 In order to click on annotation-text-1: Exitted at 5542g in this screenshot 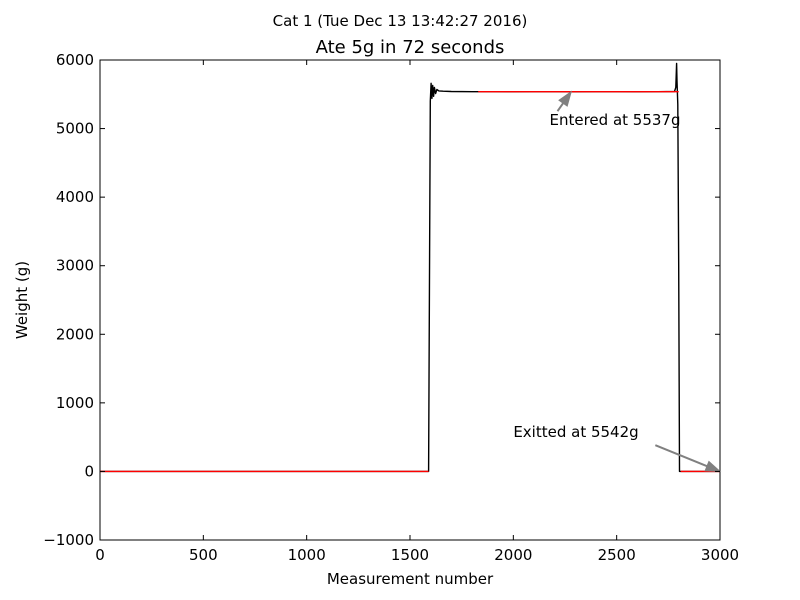, I will do `click(575, 432)`.